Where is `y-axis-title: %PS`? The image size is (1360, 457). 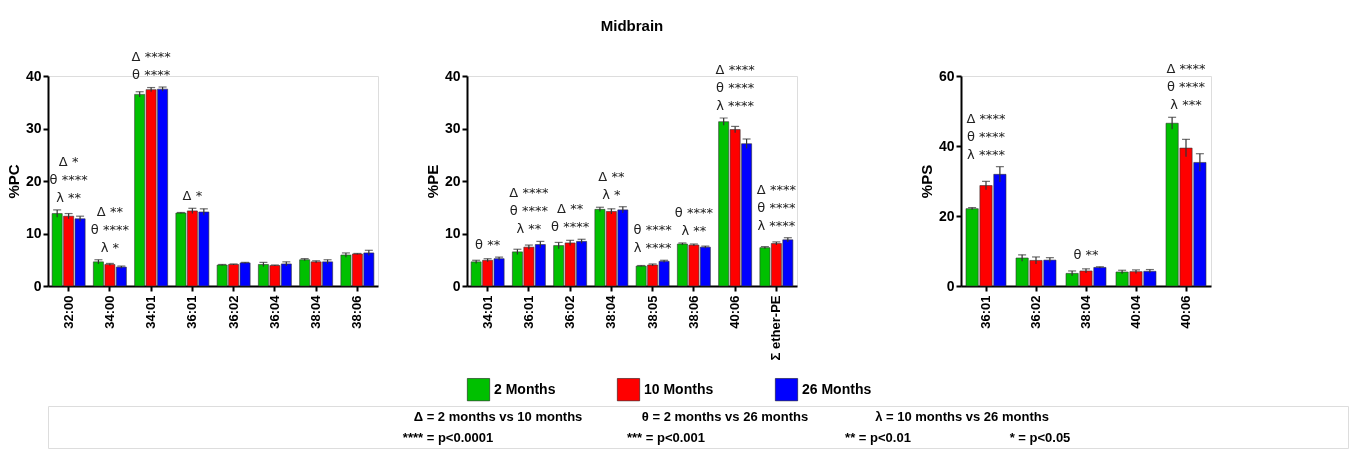 y-axis-title: %PS is located at coordinates (926, 181).